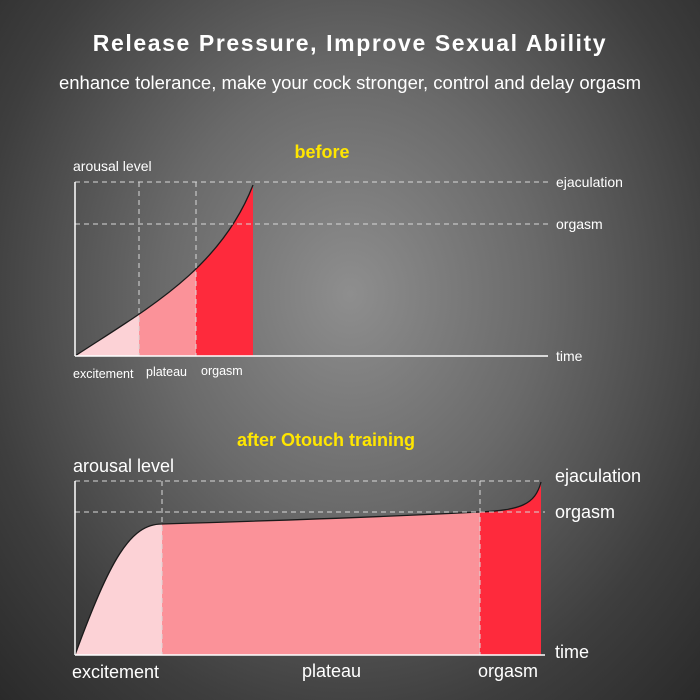  I want to click on before-ejaculation-label: ejaculation, so click(589, 182).